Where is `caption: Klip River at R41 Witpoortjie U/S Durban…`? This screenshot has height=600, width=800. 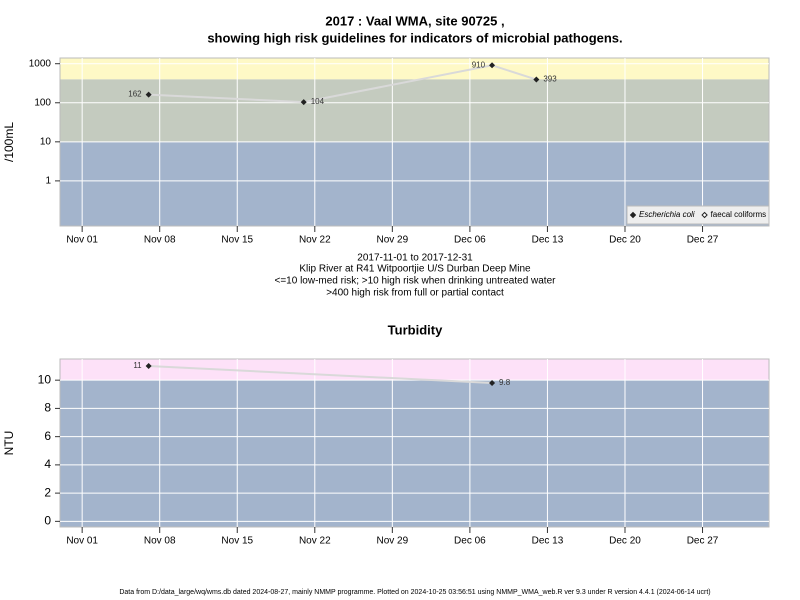
caption: Klip River at R41 Witpoortjie U/S Durban… is located at coordinates (415, 269).